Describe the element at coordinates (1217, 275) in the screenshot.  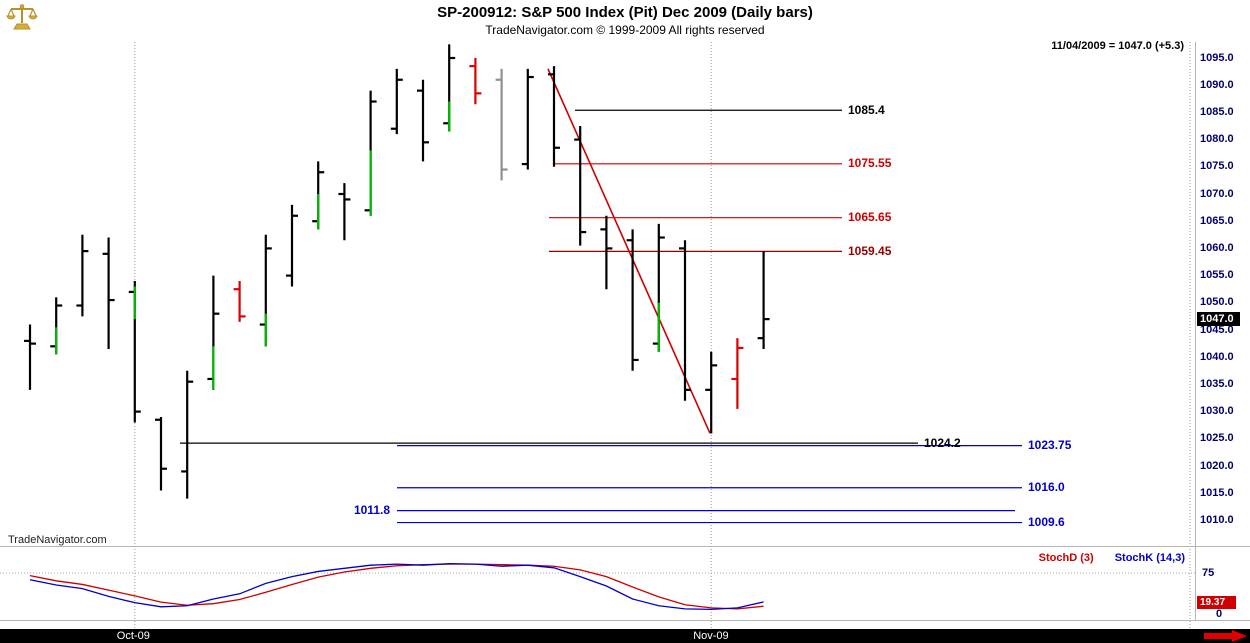
I see `price-tick-label: 1055.0` at that location.